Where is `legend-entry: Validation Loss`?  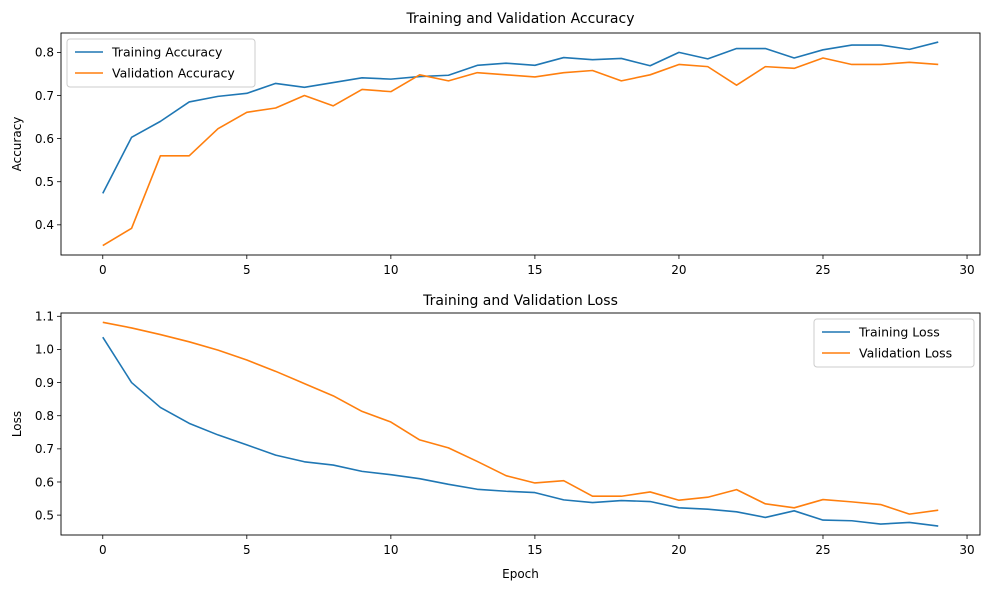
legend-entry: Validation Loss is located at coordinates (905, 353).